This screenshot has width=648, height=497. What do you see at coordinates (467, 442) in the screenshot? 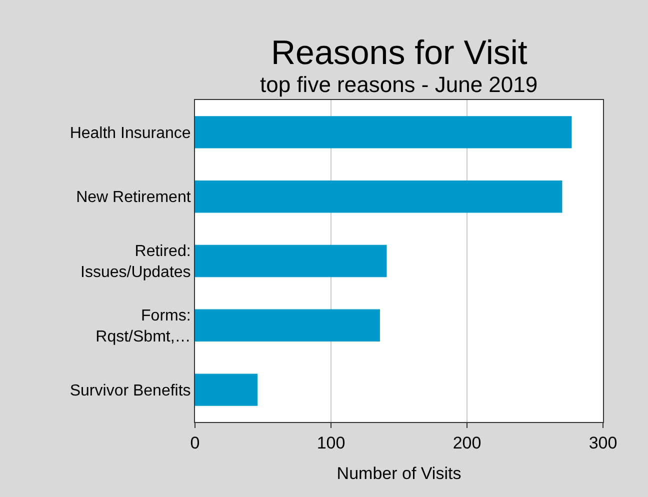
I see `x-tick-label: 200` at bounding box center [467, 442].